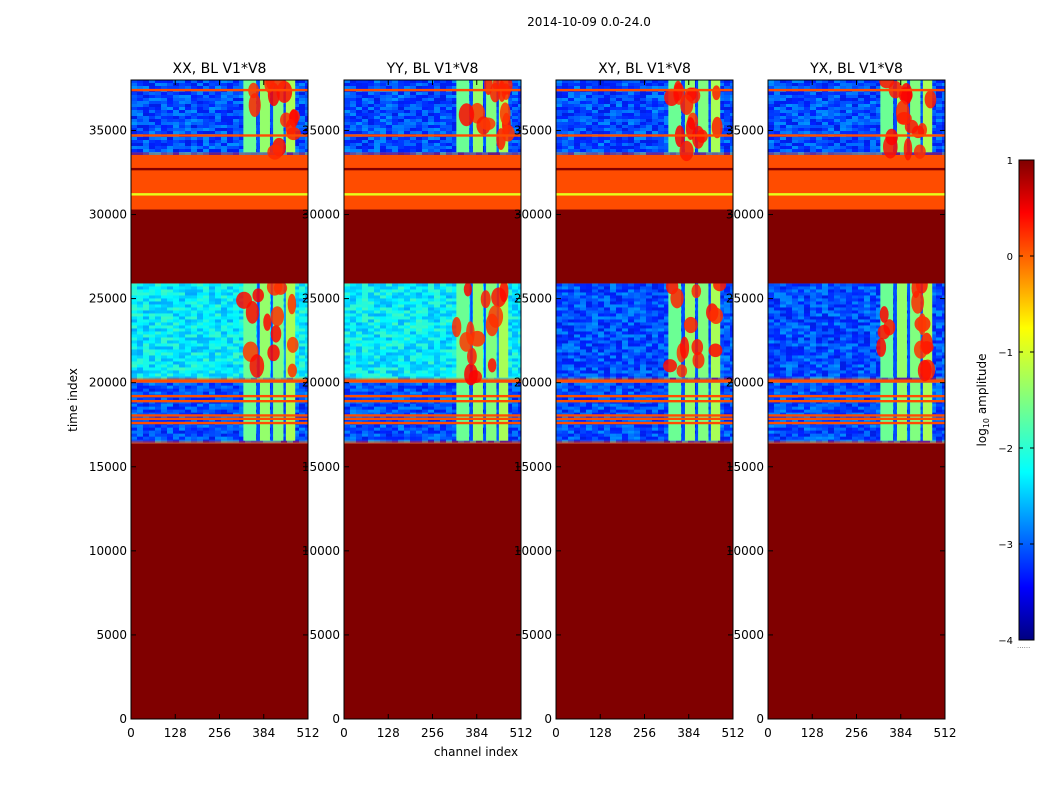  Describe the element at coordinates (219, 733) in the screenshot. I see `x-tick-label: 256` at that location.